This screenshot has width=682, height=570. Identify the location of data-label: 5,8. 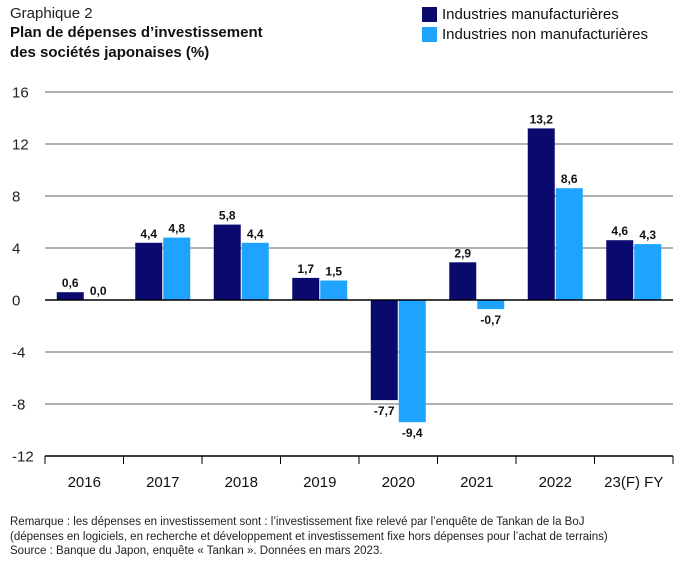
(227, 216).